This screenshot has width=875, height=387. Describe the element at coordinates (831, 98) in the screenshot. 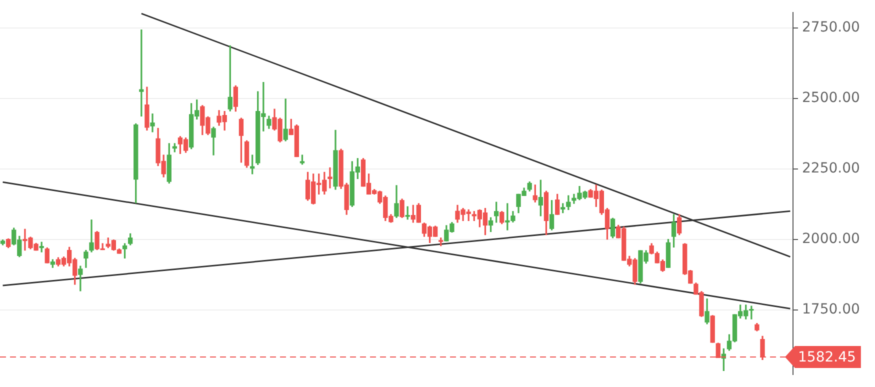

I see `y-tick-label: 2500.00` at that location.